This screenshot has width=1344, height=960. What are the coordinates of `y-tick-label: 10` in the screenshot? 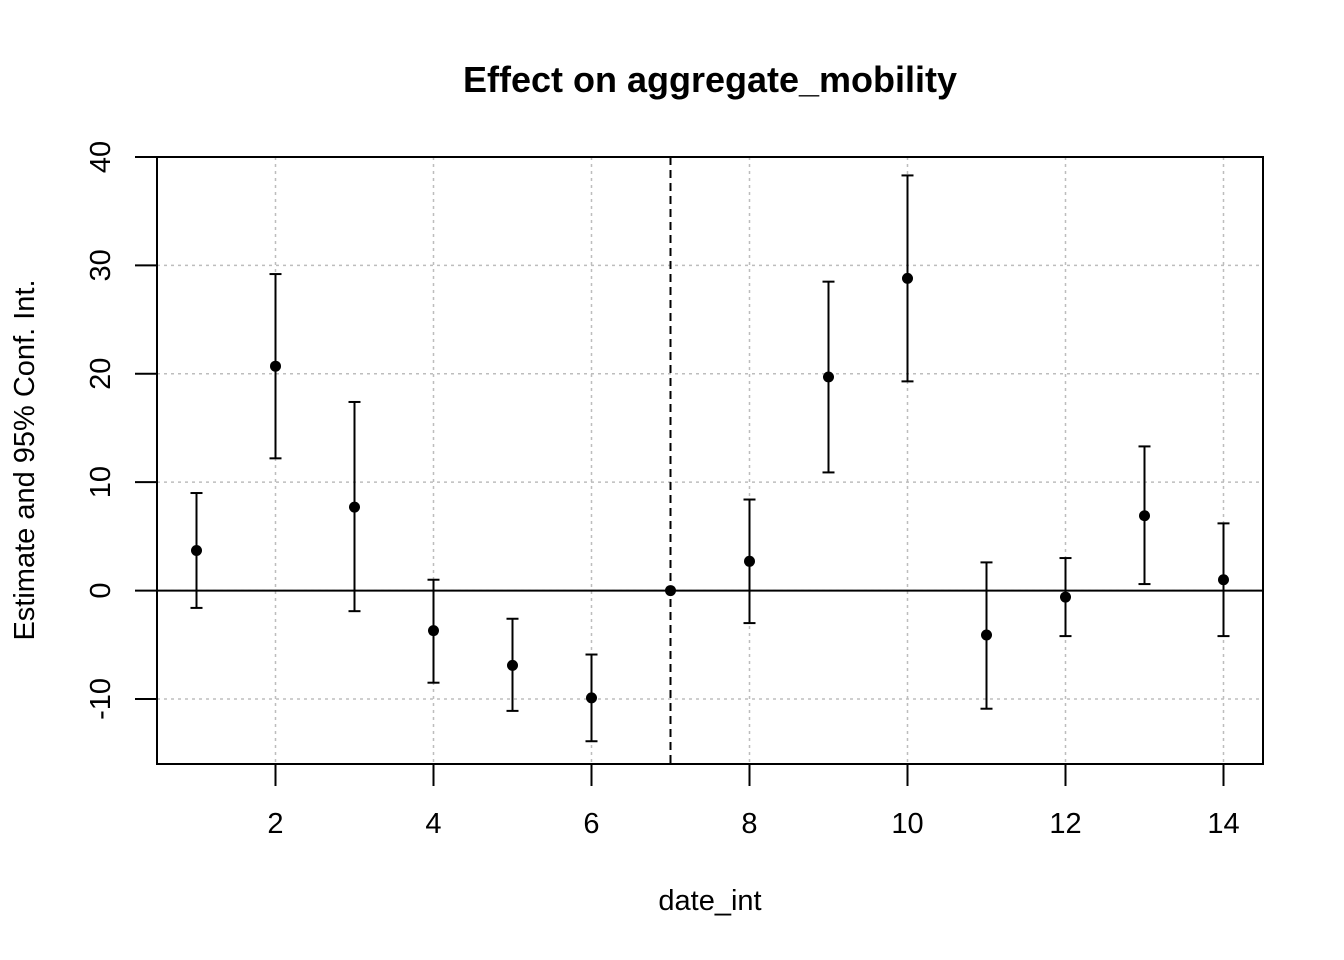 It's located at (101, 482).